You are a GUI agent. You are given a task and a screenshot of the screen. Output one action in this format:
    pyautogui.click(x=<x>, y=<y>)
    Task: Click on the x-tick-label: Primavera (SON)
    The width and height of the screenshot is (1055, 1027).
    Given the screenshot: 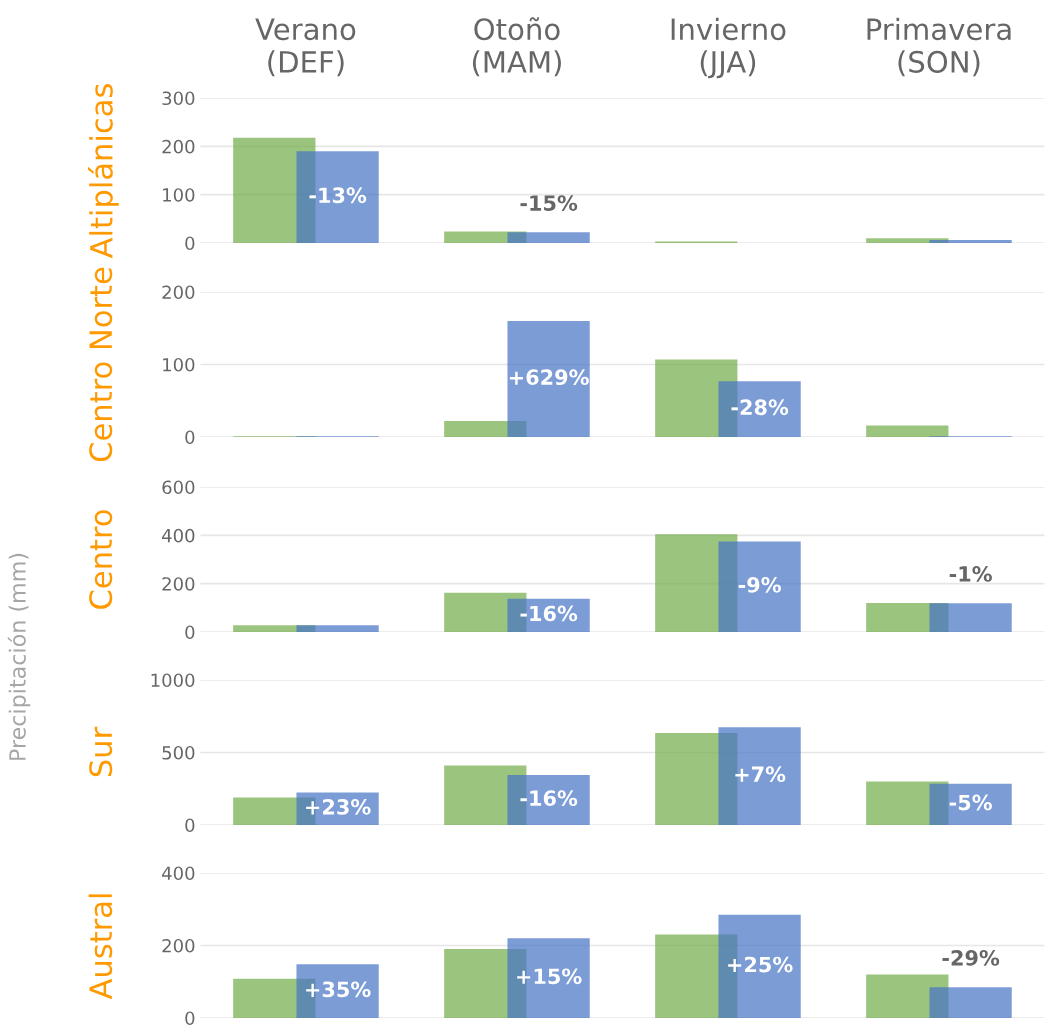 What is the action you would take?
    pyautogui.click(x=939, y=47)
    